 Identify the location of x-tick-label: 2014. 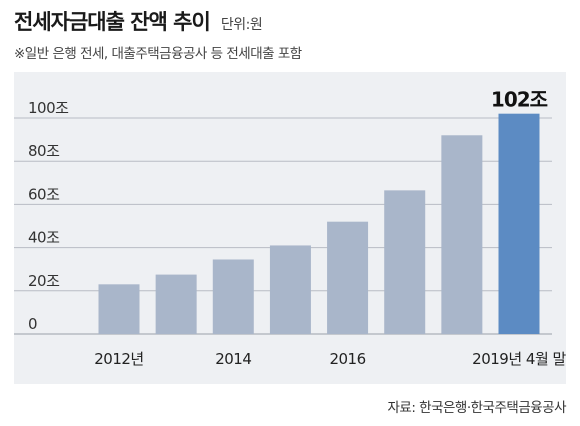
(233, 359).